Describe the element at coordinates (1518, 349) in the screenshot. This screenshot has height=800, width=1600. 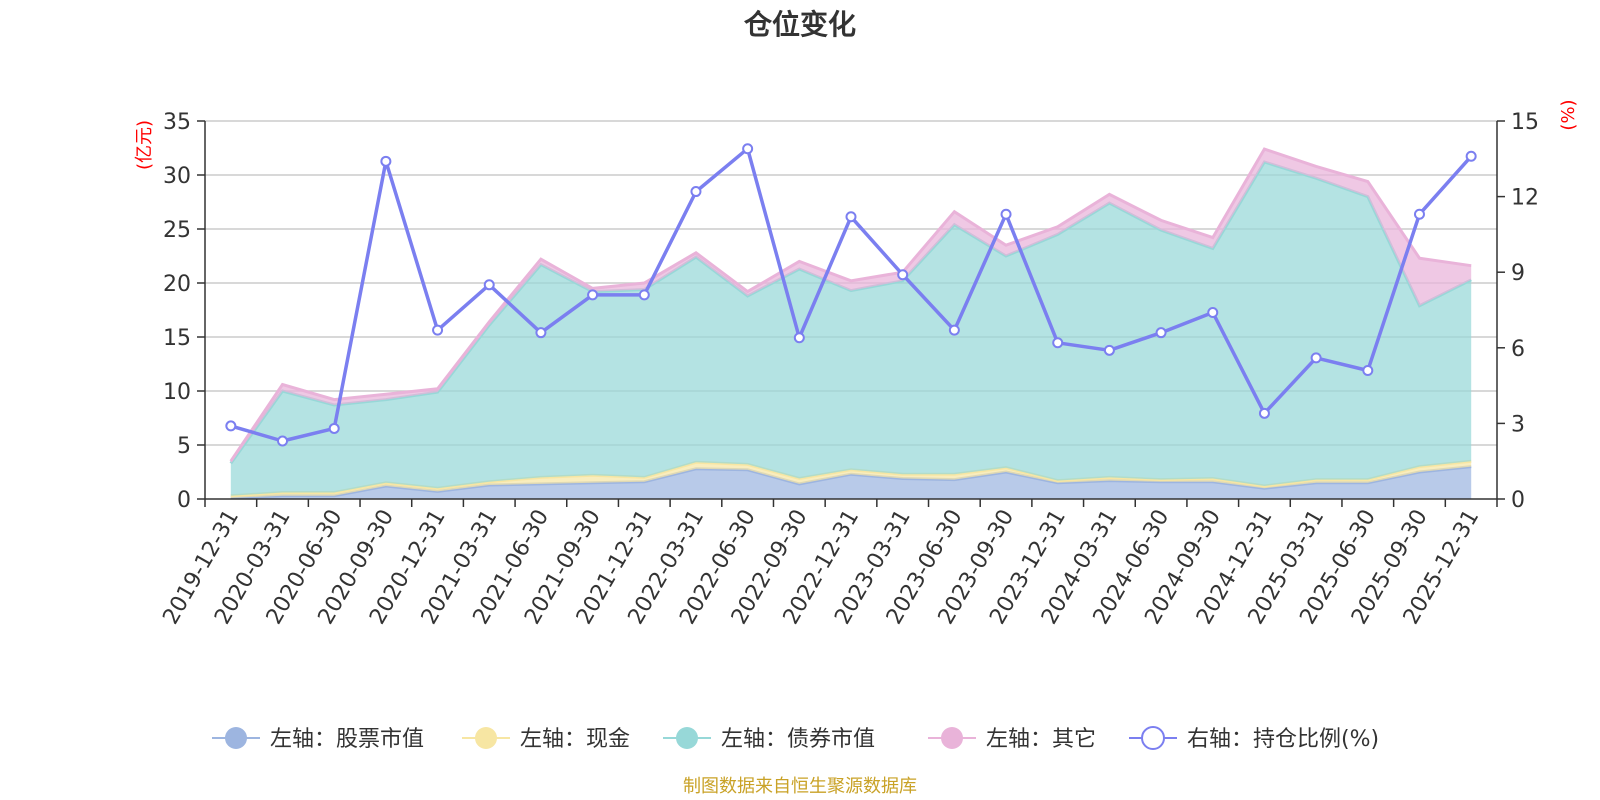
I see `right-tick-label: 6` at that location.